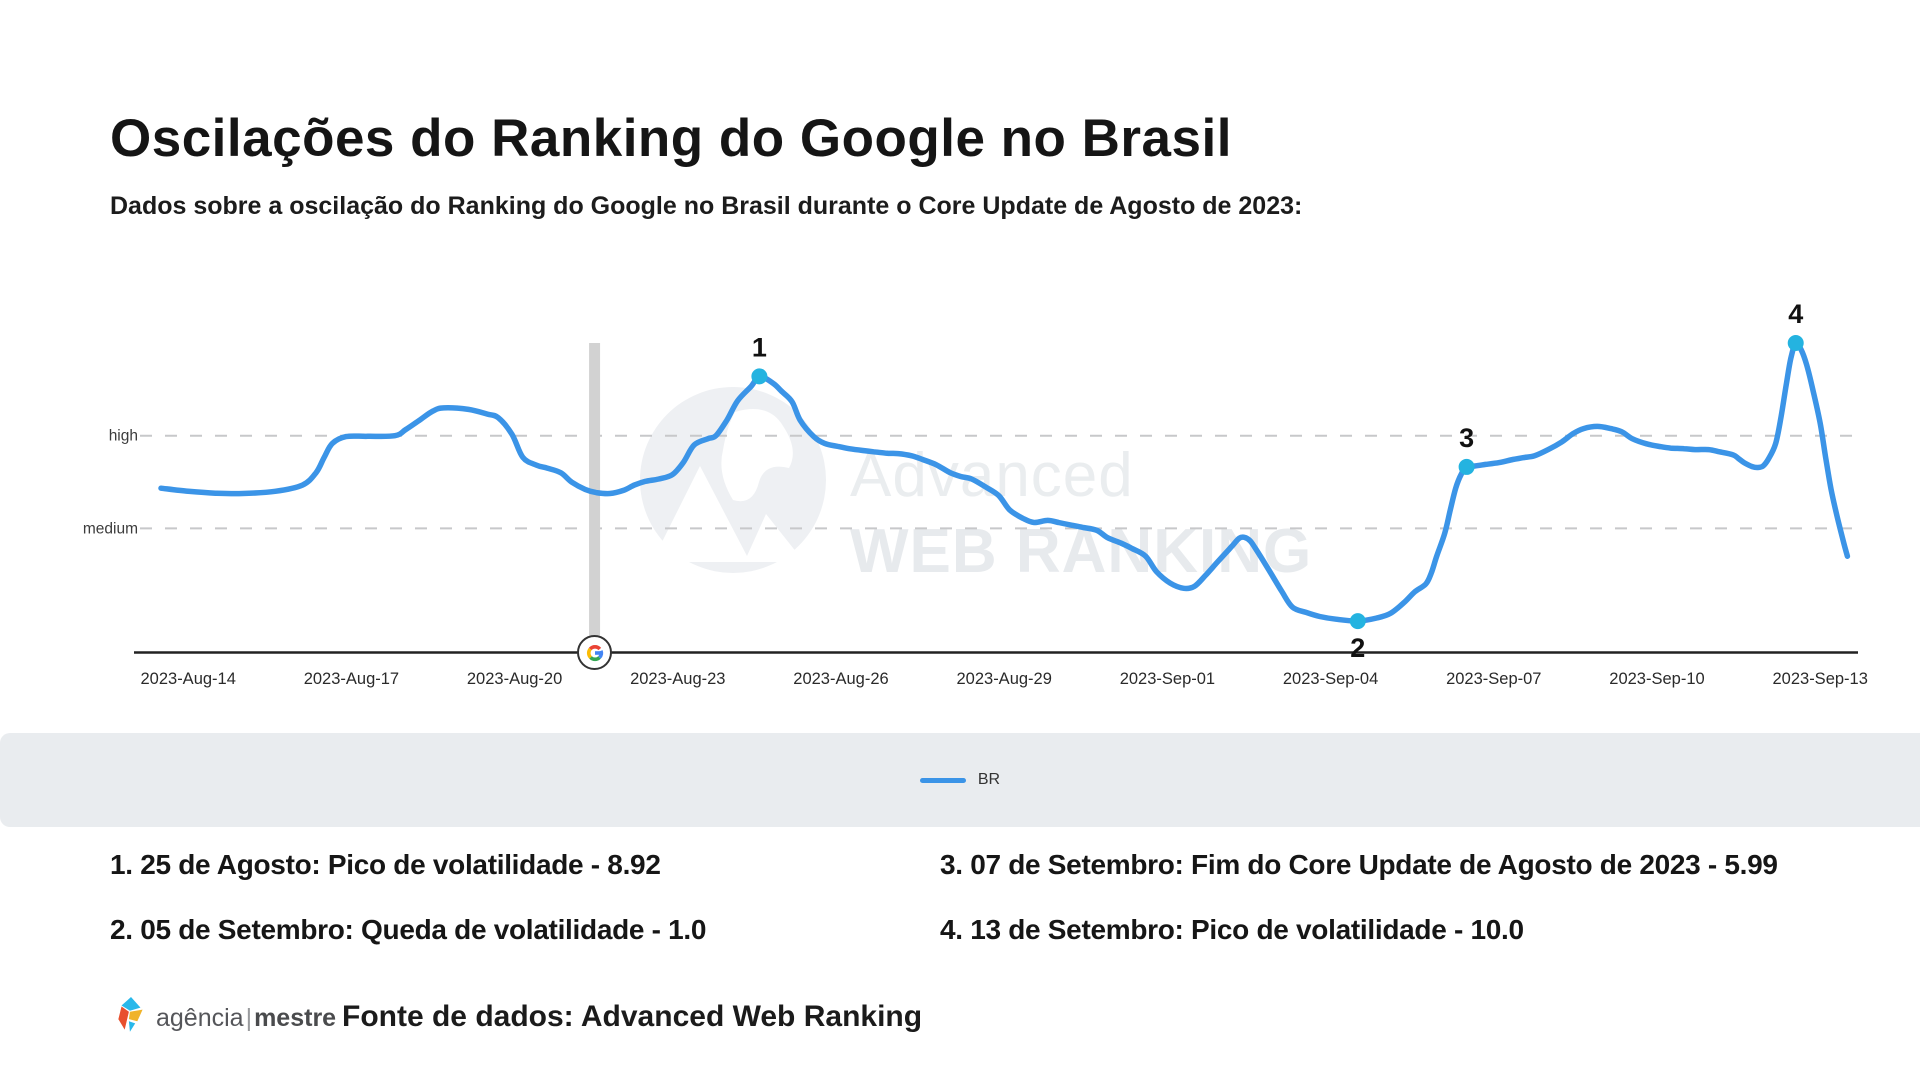  What do you see at coordinates (632, 1016) in the screenshot?
I see `data-source-text: Fonte de dados: Advanced Web Ranking` at bounding box center [632, 1016].